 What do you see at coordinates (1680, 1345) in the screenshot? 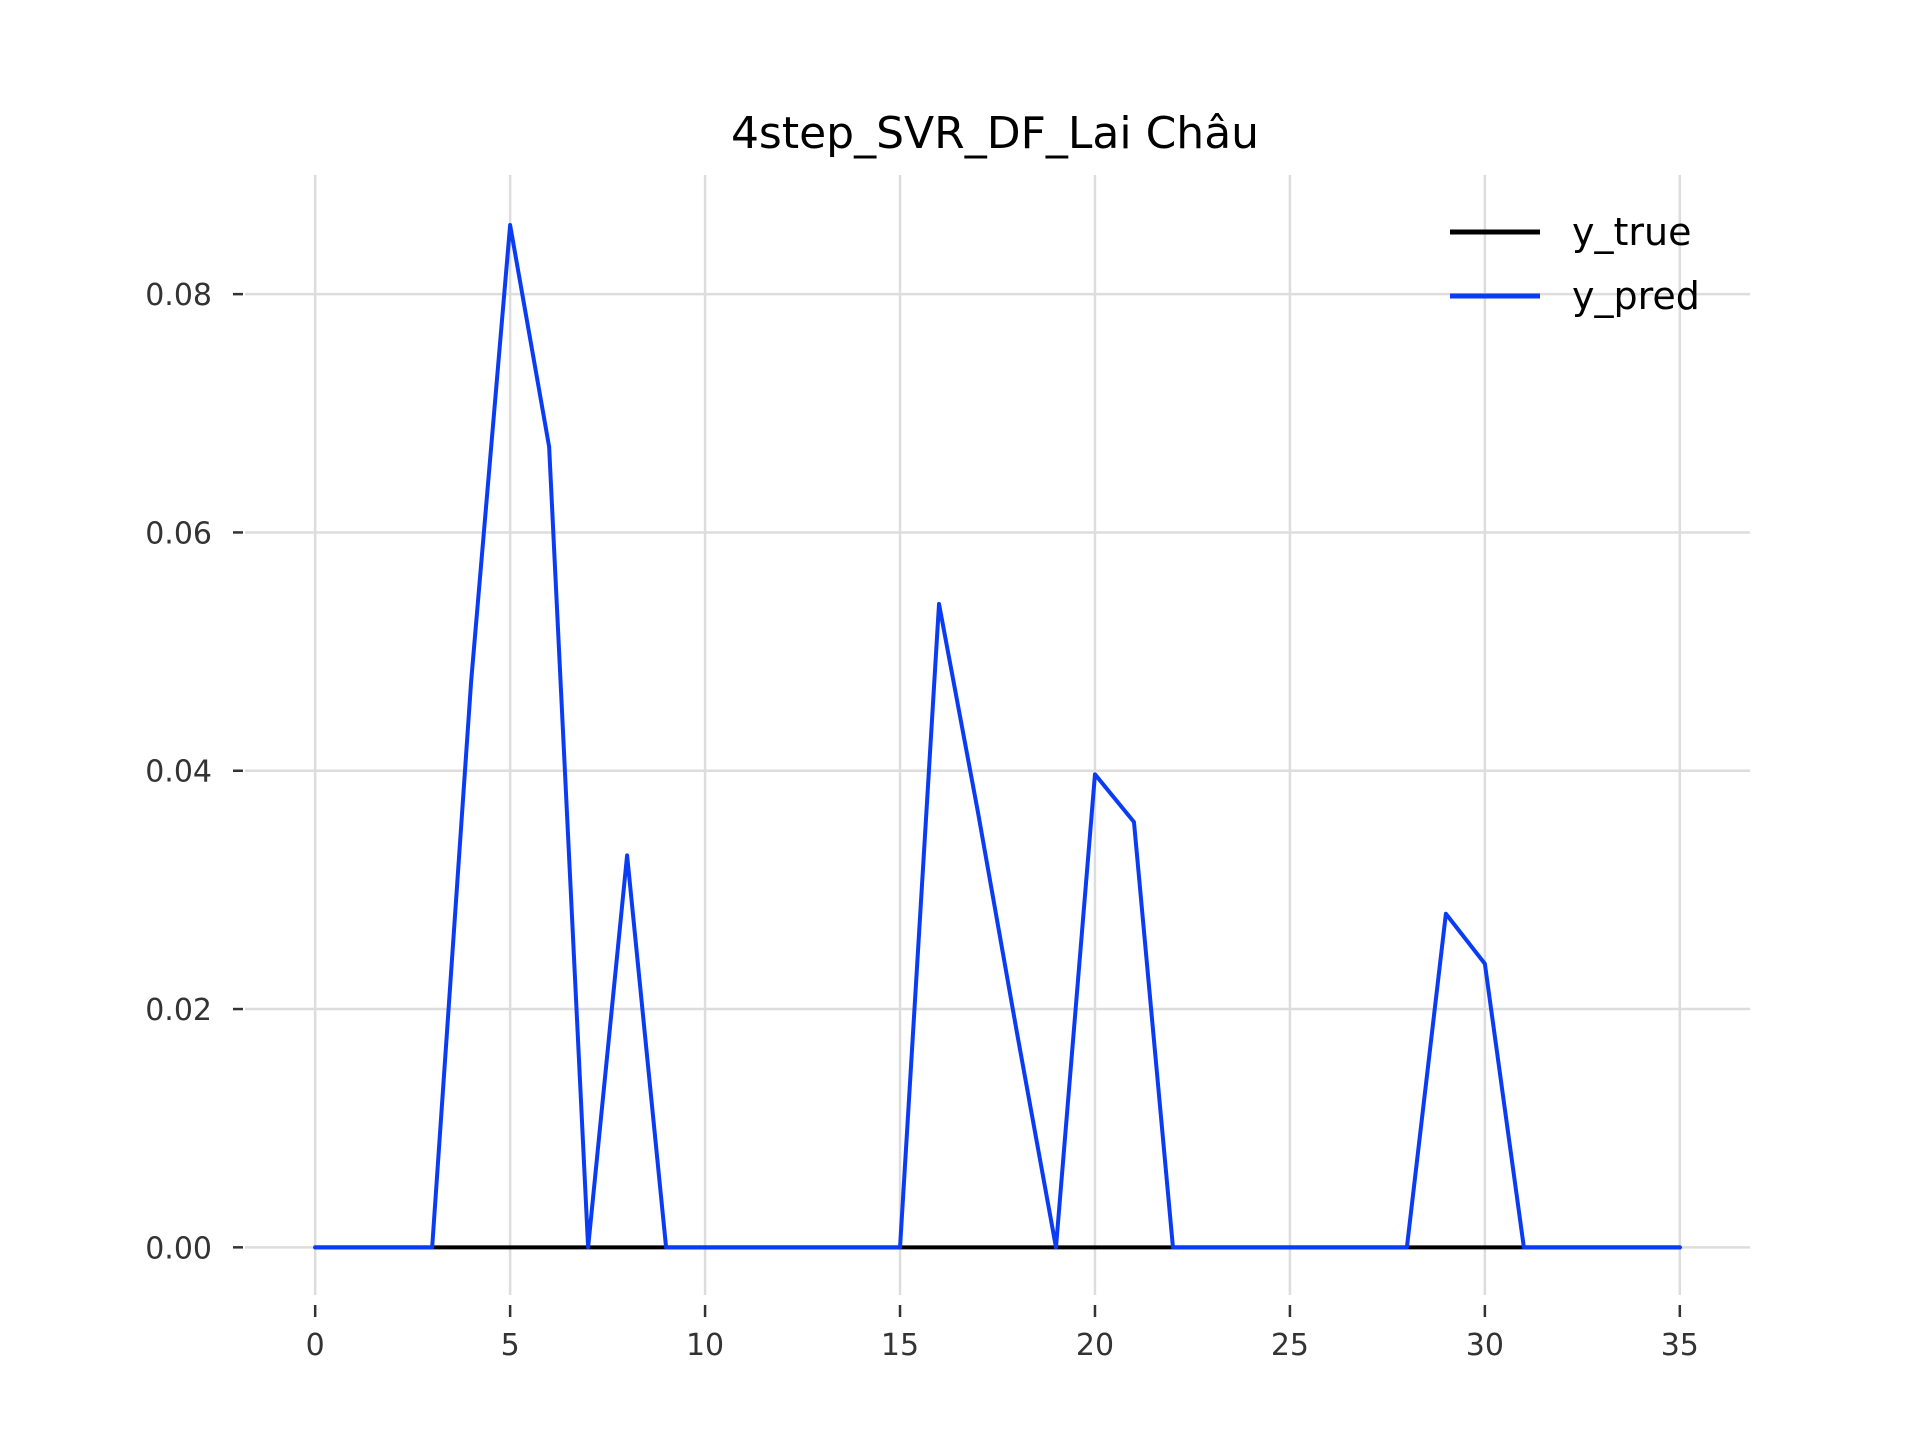
I see `x-tick-label: 35` at bounding box center [1680, 1345].